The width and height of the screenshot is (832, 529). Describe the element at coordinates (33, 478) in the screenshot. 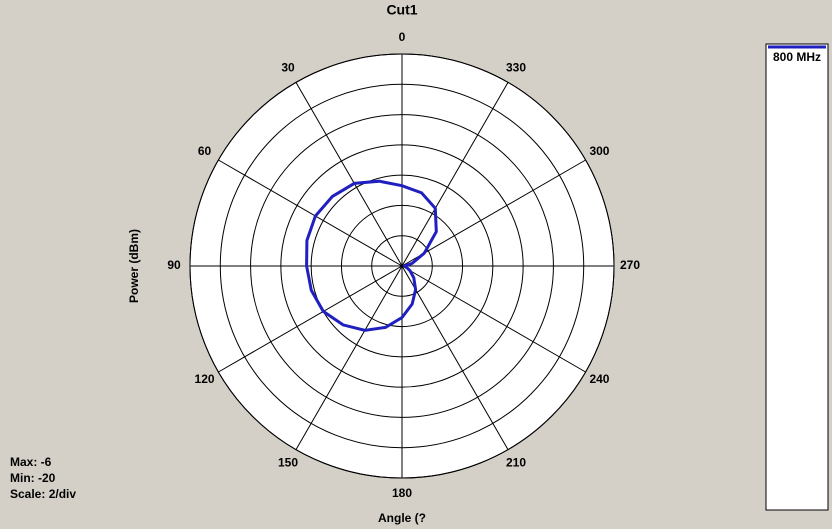

I see `stat-min: Min: -20` at that location.